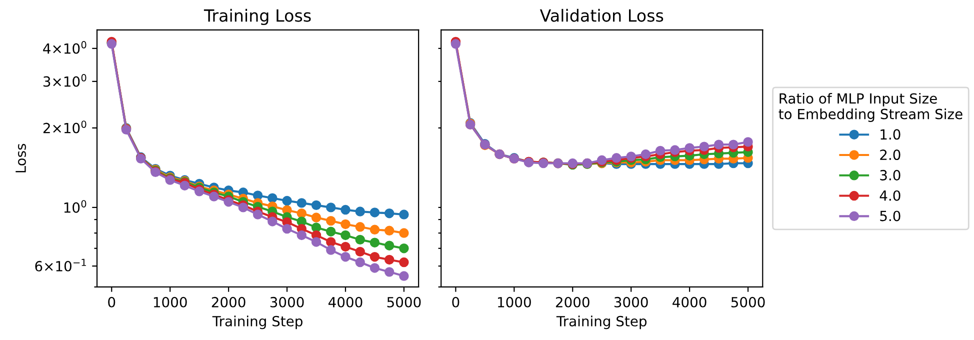 Image resolution: width=974 pixels, height=340 pixels. Describe the element at coordinates (257, 17) in the screenshot. I see `chart-title: Training Loss` at that location.